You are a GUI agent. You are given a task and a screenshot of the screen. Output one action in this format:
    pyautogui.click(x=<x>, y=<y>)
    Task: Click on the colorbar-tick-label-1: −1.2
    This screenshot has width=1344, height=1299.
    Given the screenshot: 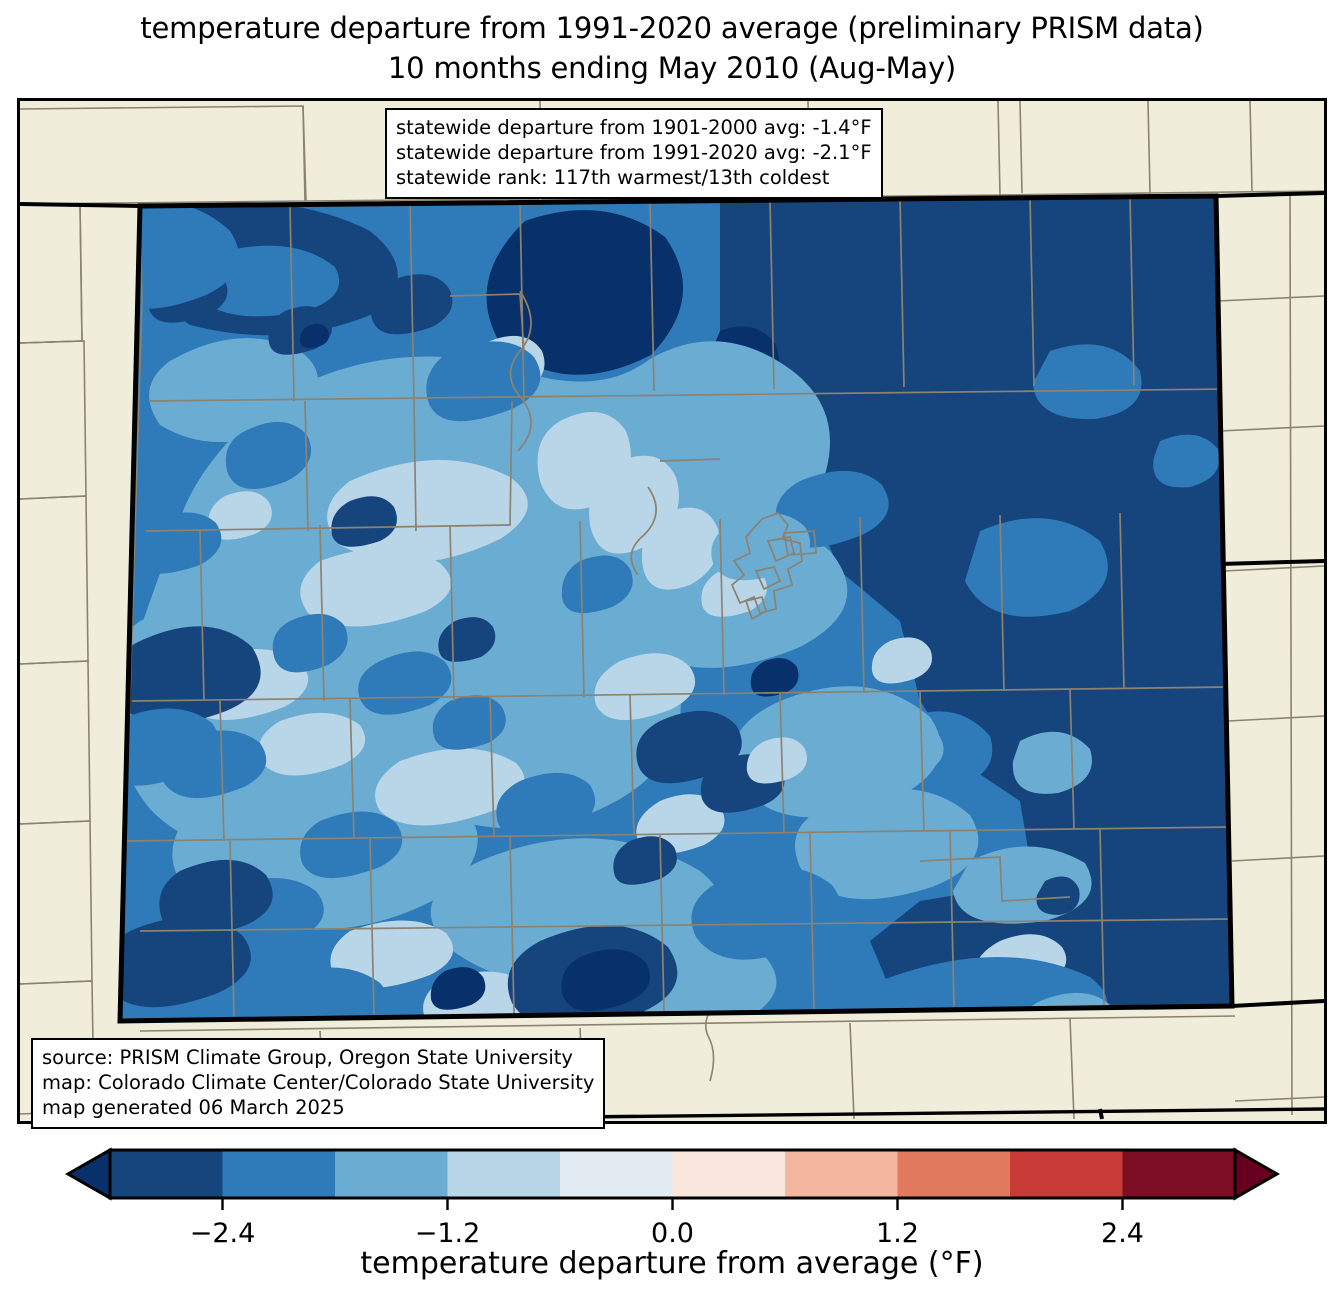 What is the action you would take?
    pyautogui.click(x=448, y=1233)
    